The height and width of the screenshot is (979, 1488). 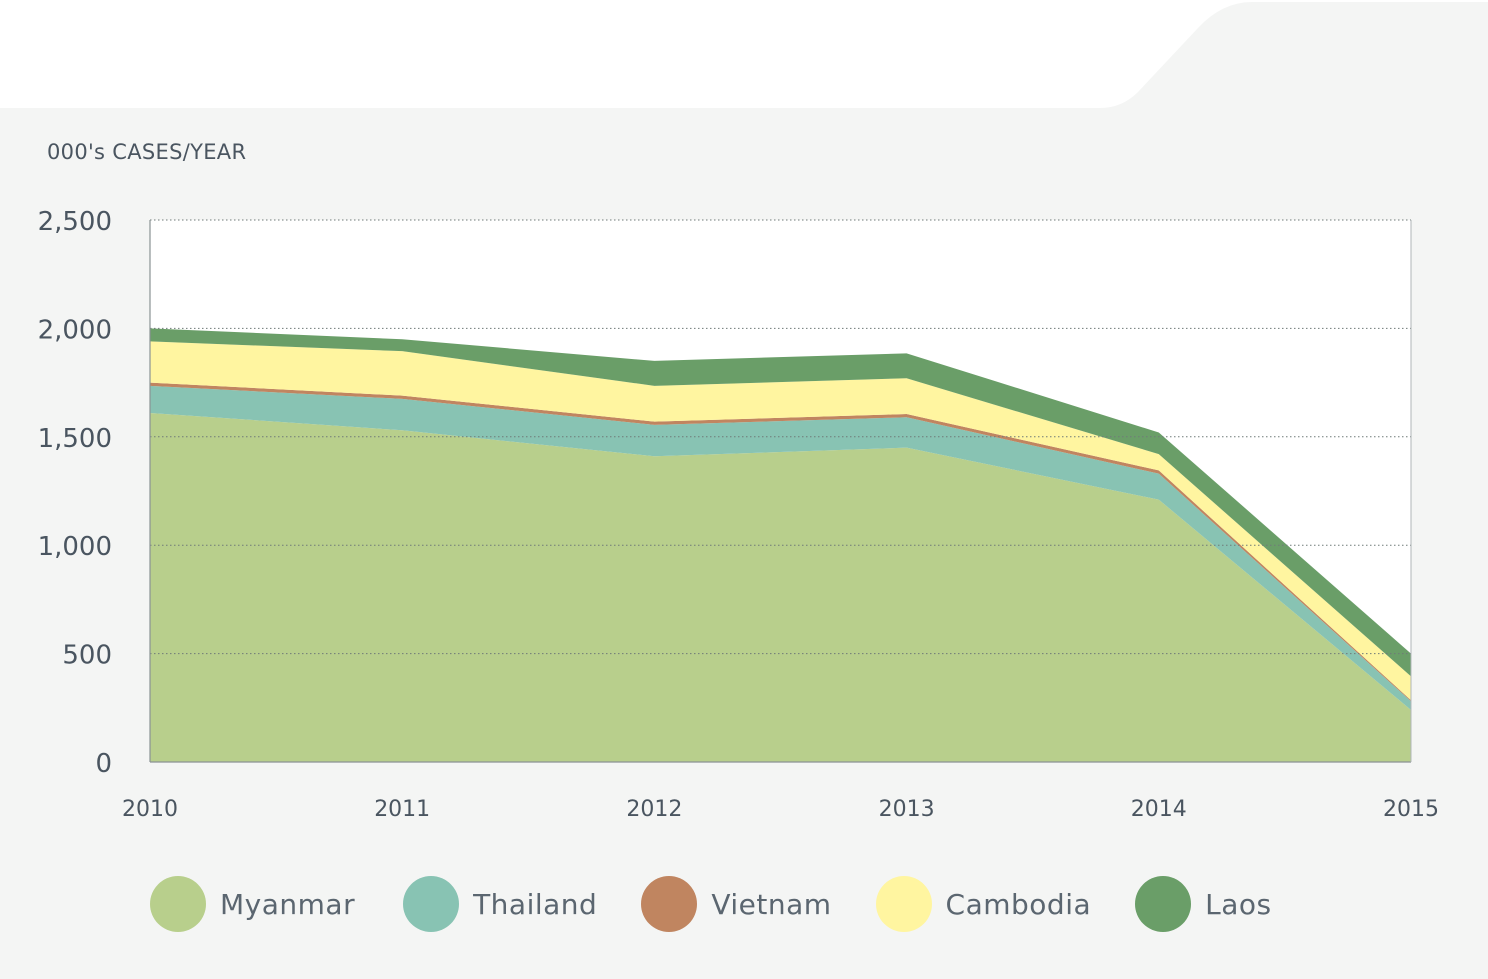 I want to click on legend-label: Cambodia, so click(x=1018, y=904).